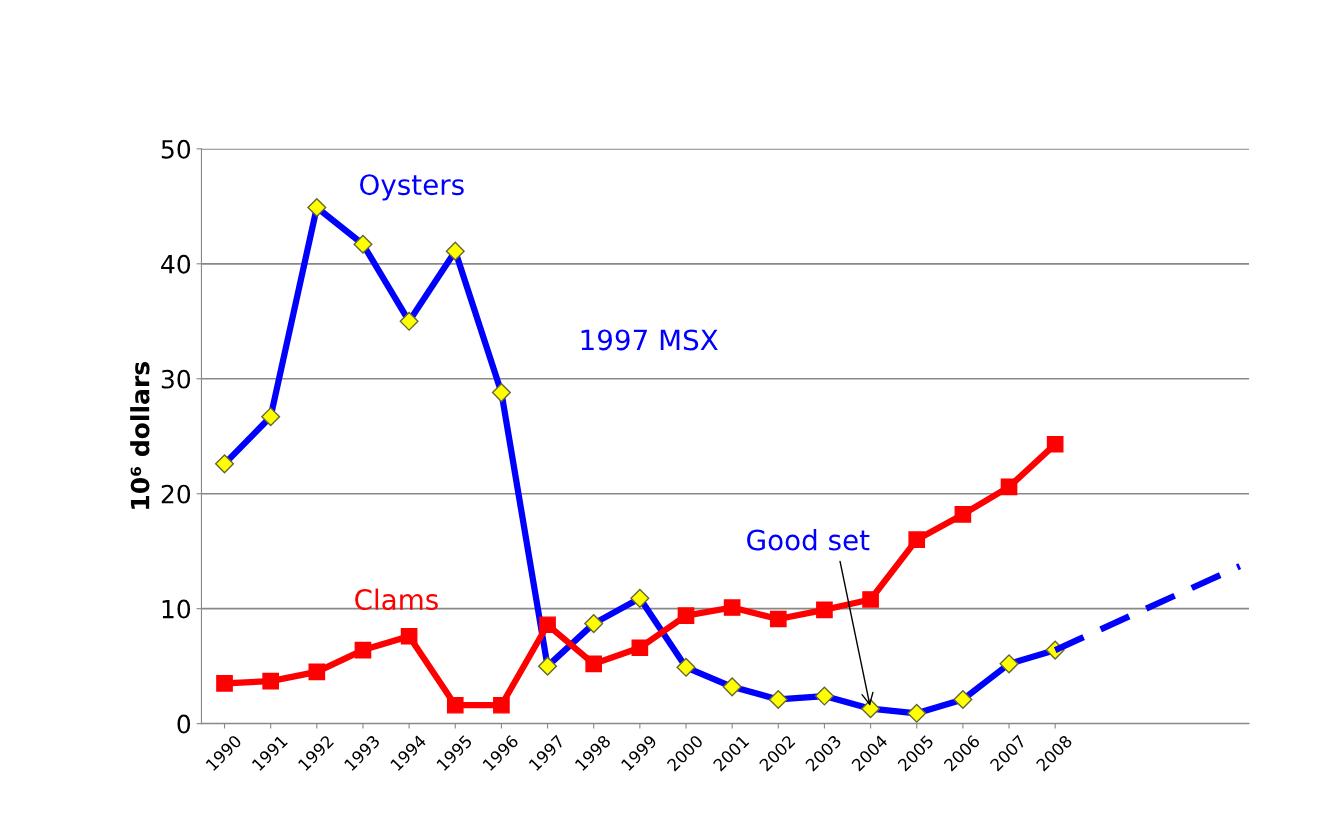 This screenshot has height=827, width=1343. I want to click on annotation: 1997 MSX, so click(649, 340).